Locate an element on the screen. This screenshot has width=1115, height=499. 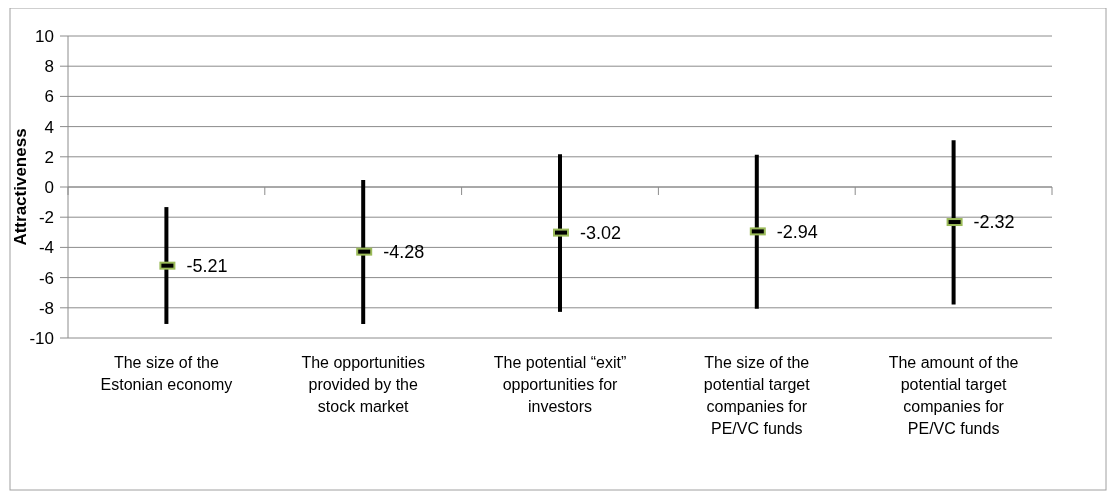
y-tick-label: -6 is located at coordinates (46, 278).